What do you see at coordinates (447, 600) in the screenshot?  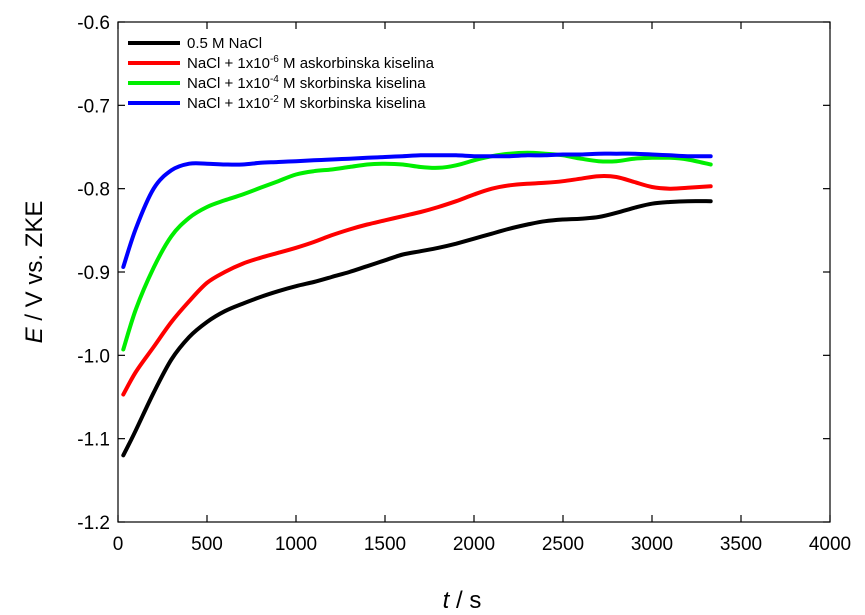 I see `x-axis-var: t` at bounding box center [447, 600].